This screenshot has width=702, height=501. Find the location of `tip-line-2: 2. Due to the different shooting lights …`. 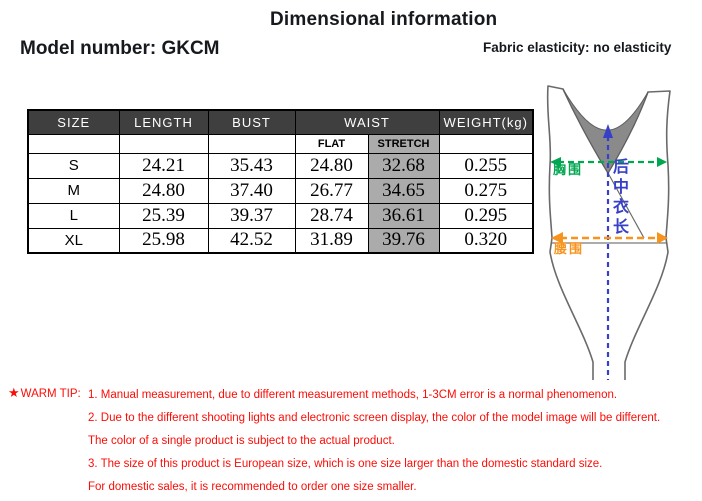

tip-line-2: 2. Due to the different shooting lights … is located at coordinates (374, 418).